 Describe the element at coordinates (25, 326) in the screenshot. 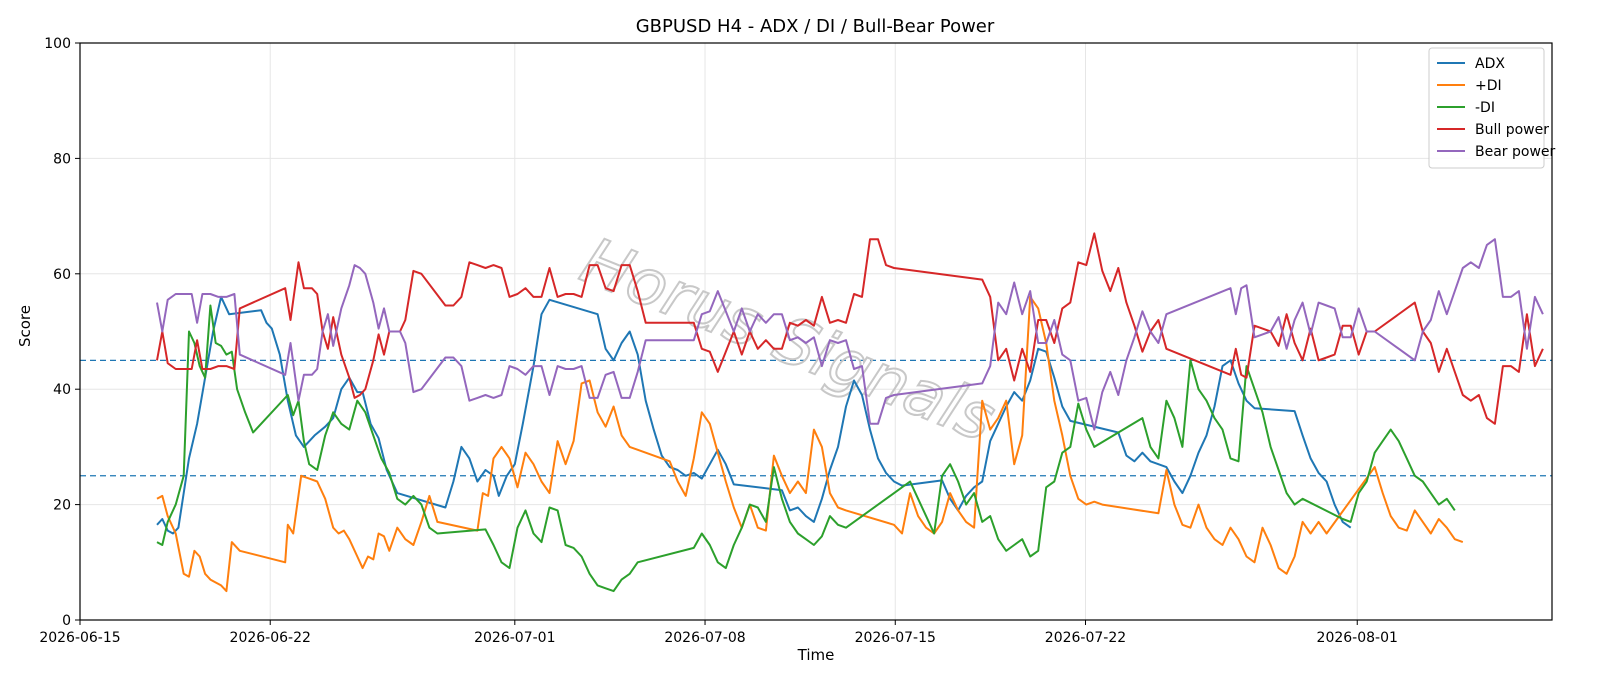

I see `y-axis-label: Score` at that location.